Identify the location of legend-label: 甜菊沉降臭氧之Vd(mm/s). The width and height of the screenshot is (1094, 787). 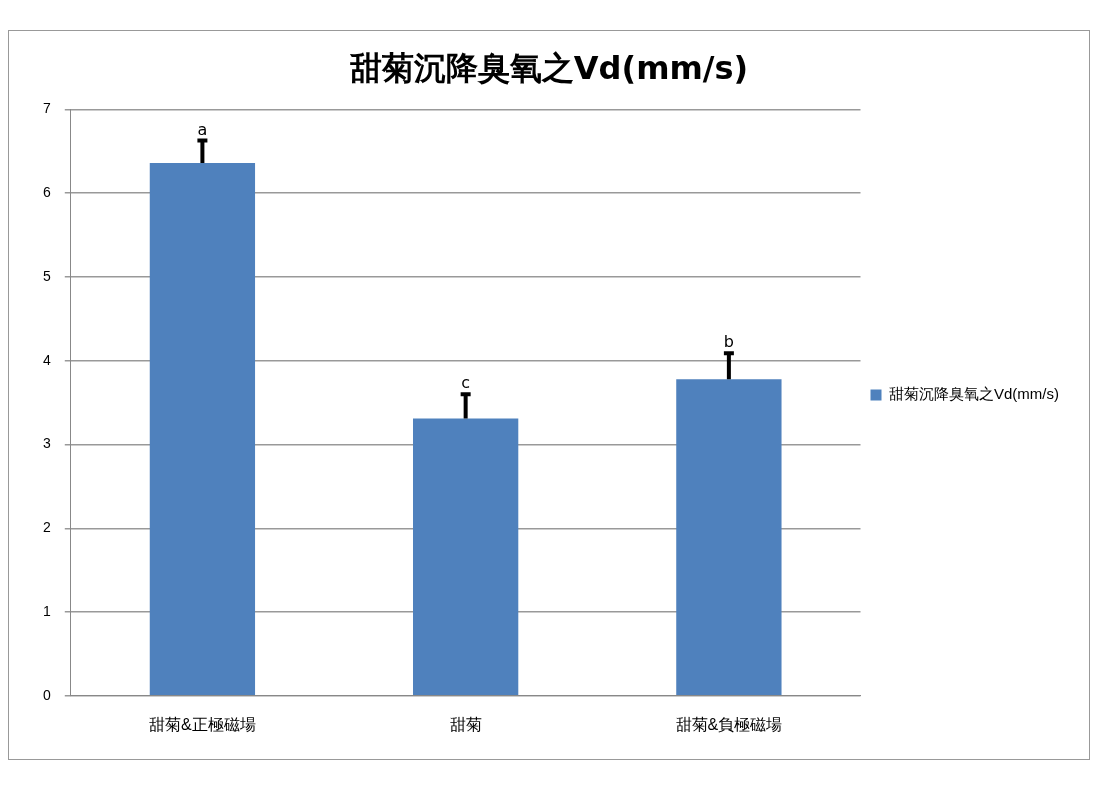
(974, 394).